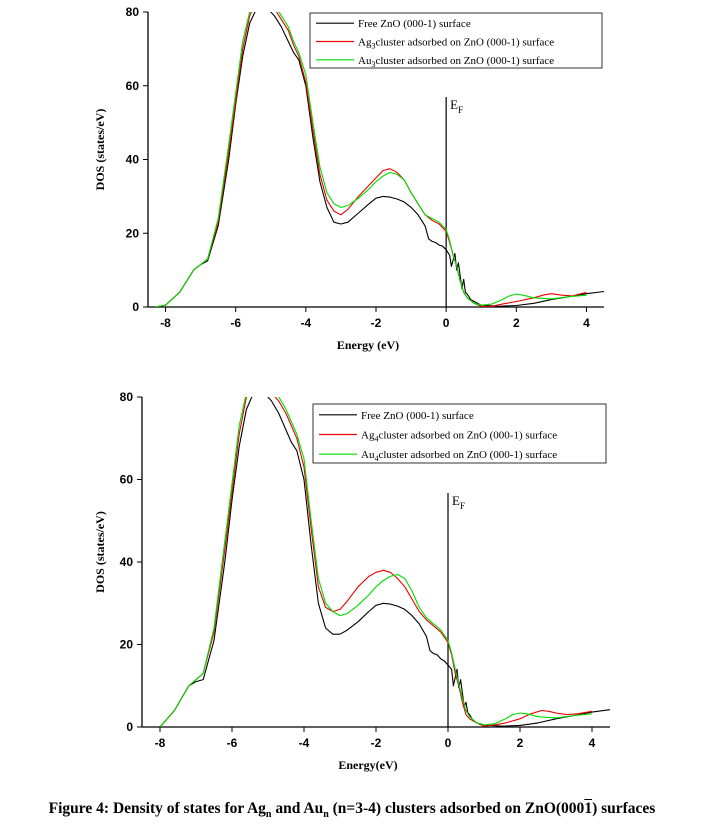 This screenshot has width=704, height=829. I want to click on panel-2-x-tick-label: -8, so click(160, 743).